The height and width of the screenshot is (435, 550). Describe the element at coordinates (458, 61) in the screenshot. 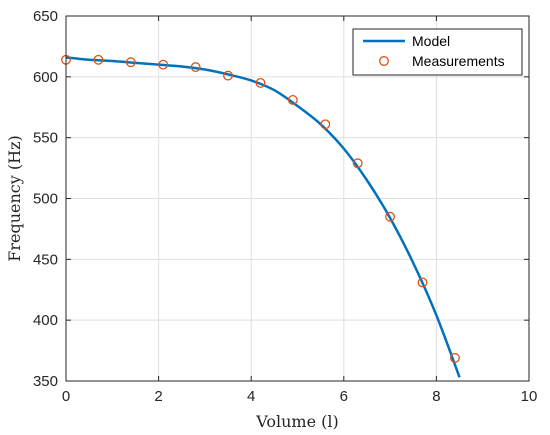

I see `legend-measurements-label: Measurements` at that location.